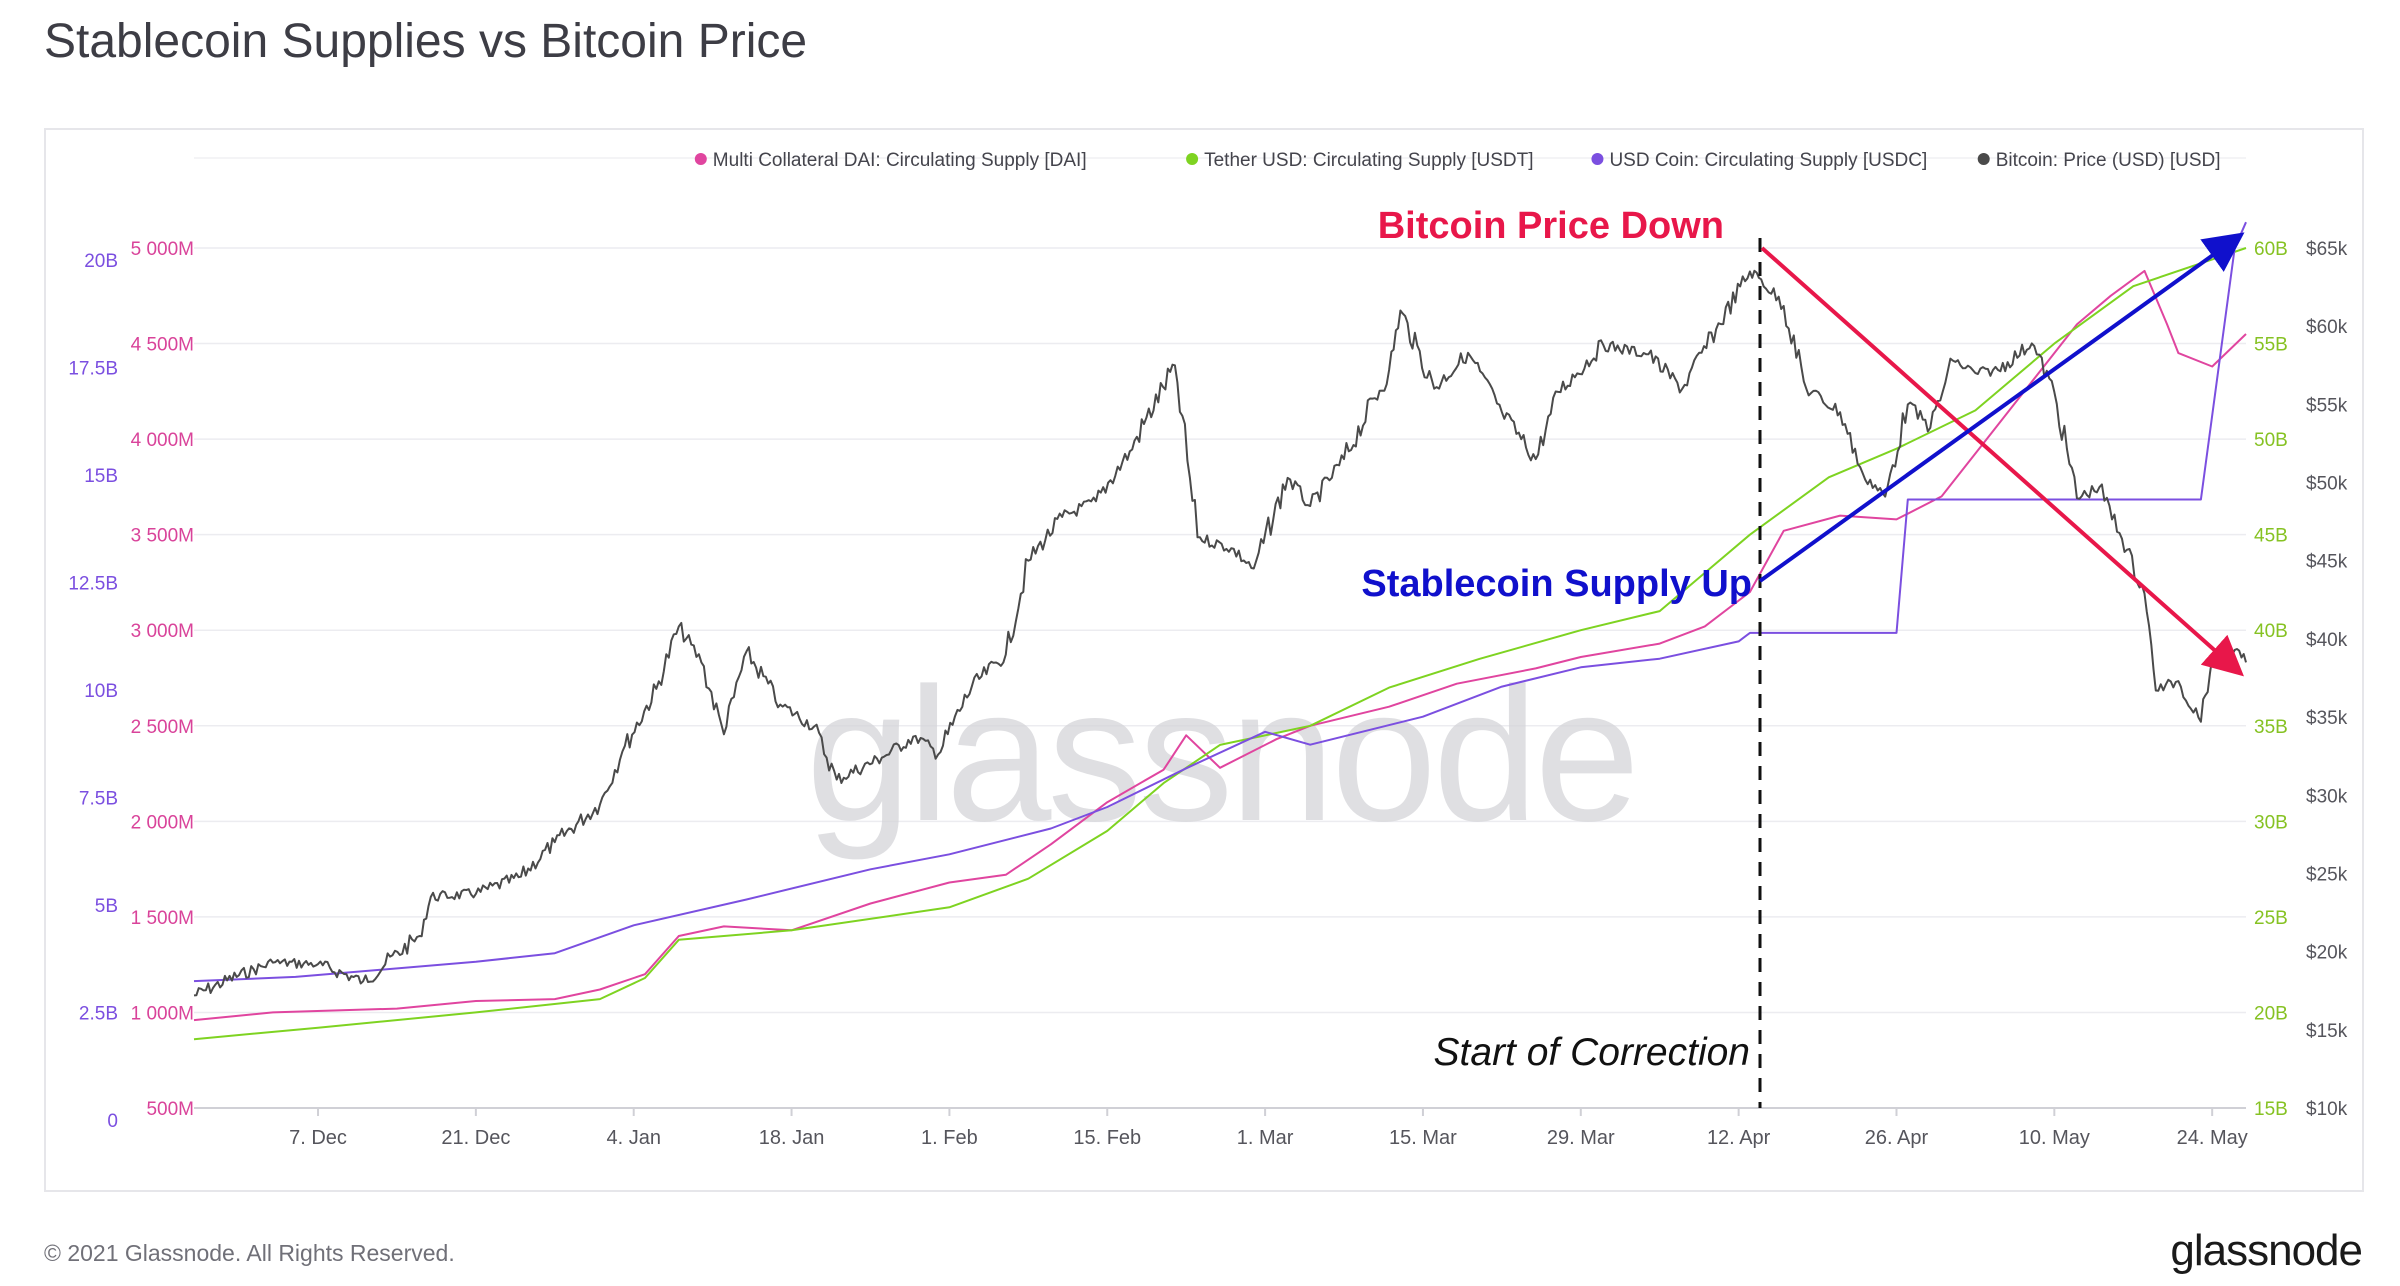  Describe the element at coordinates (162, 536) in the screenshot. I see `y-tick-label-dai: 3 500M` at that location.